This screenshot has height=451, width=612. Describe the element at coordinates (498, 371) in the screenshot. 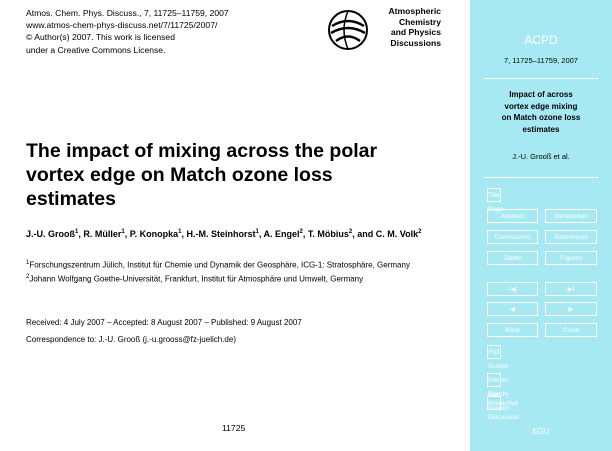

I see `nav-button: Full Screen / Esc` at that location.